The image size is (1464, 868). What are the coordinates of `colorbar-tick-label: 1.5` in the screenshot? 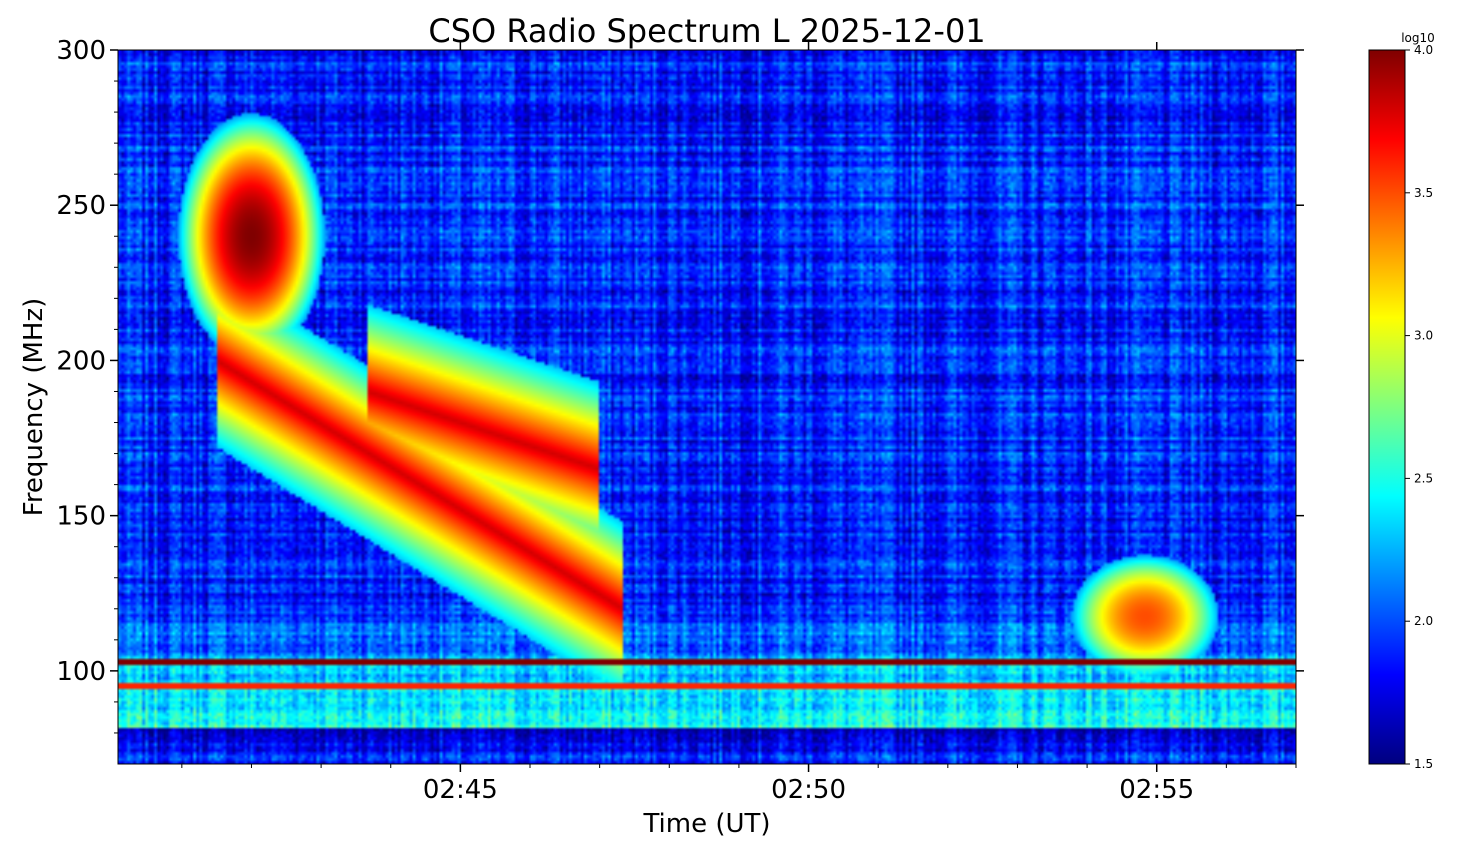 It's located at (1423, 764).